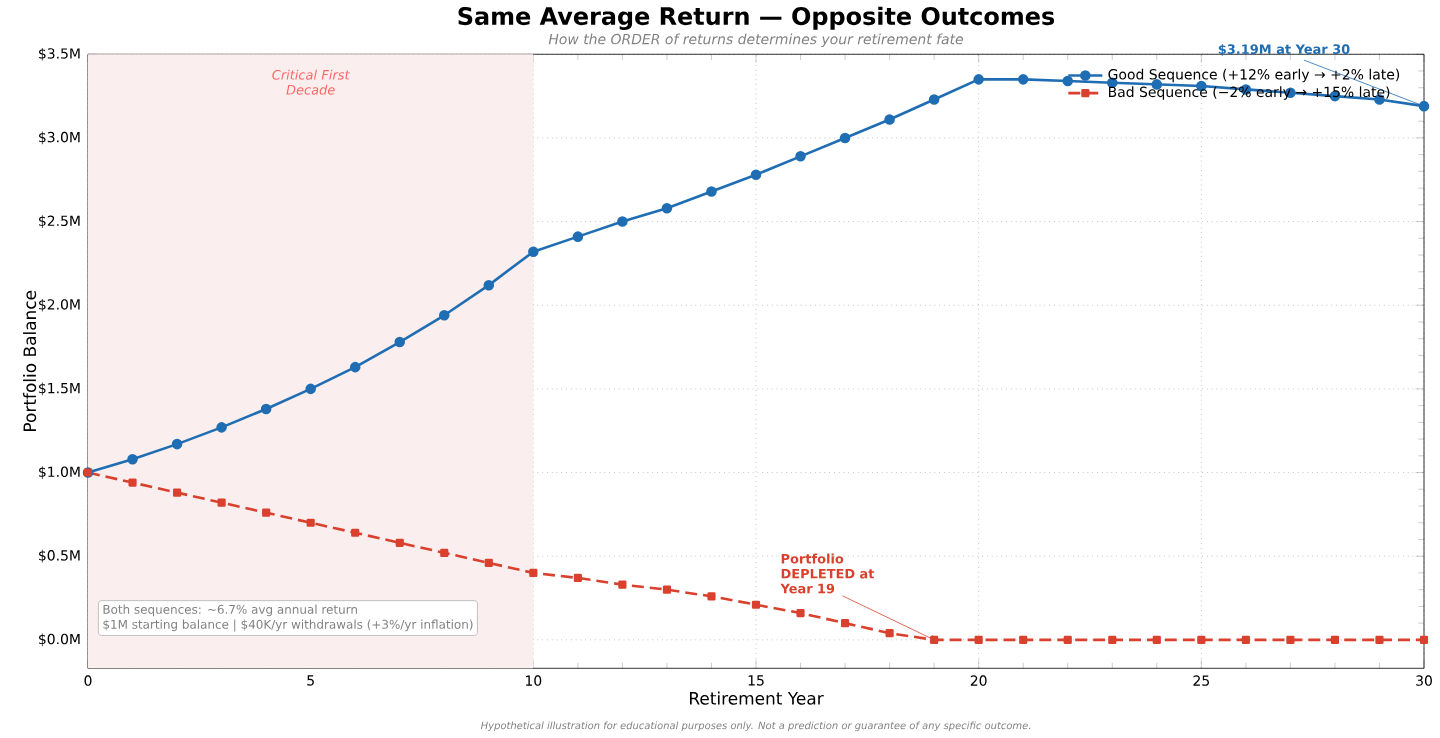 This screenshot has width=1440, height=738. I want to click on y-axis-title: Portfolio Balance, so click(30, 361).